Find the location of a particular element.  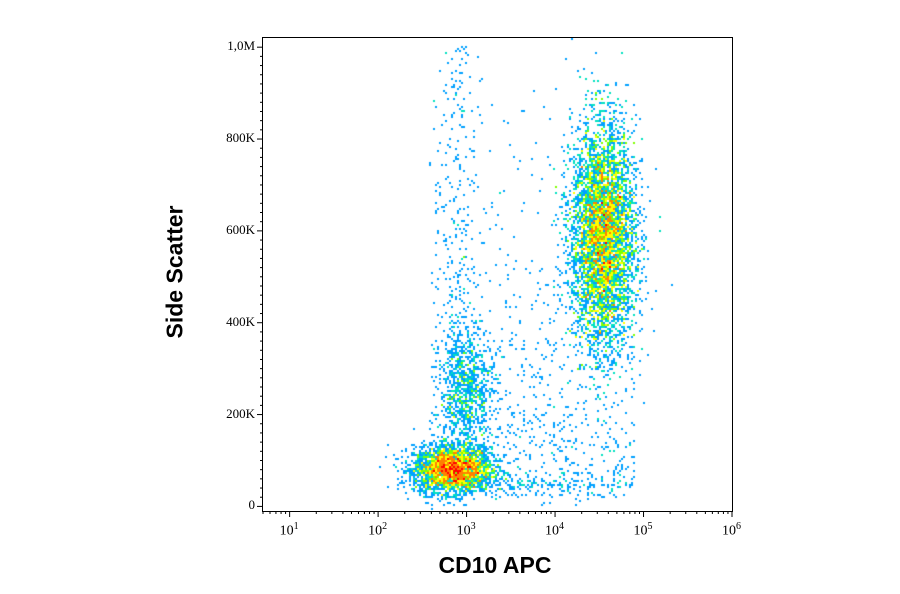

x-tick-exponent: 1 is located at coordinates (296, 526).